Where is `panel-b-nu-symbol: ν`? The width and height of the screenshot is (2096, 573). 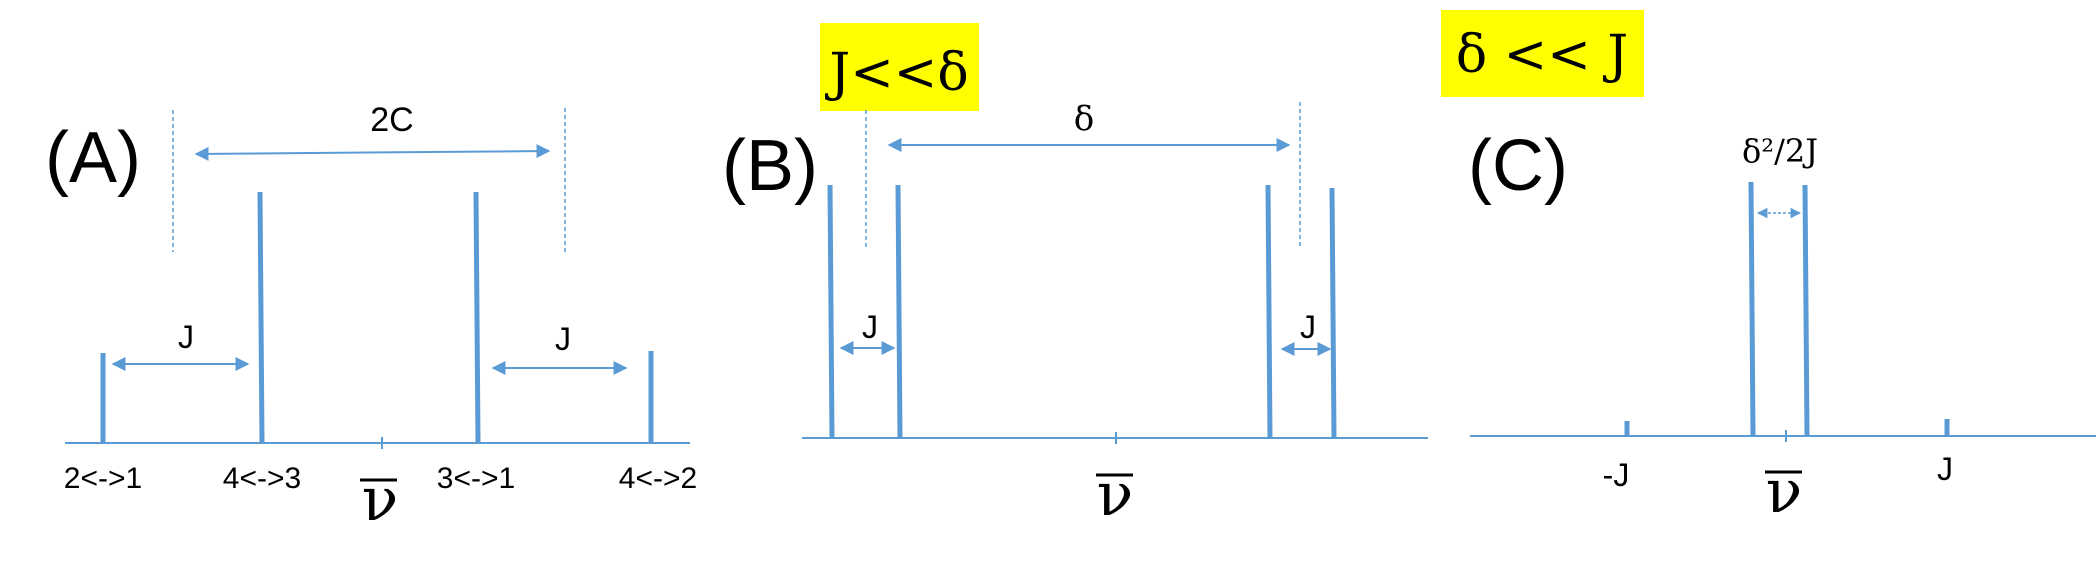 panel-b-nu-symbol: ν is located at coordinates (1115, 495).